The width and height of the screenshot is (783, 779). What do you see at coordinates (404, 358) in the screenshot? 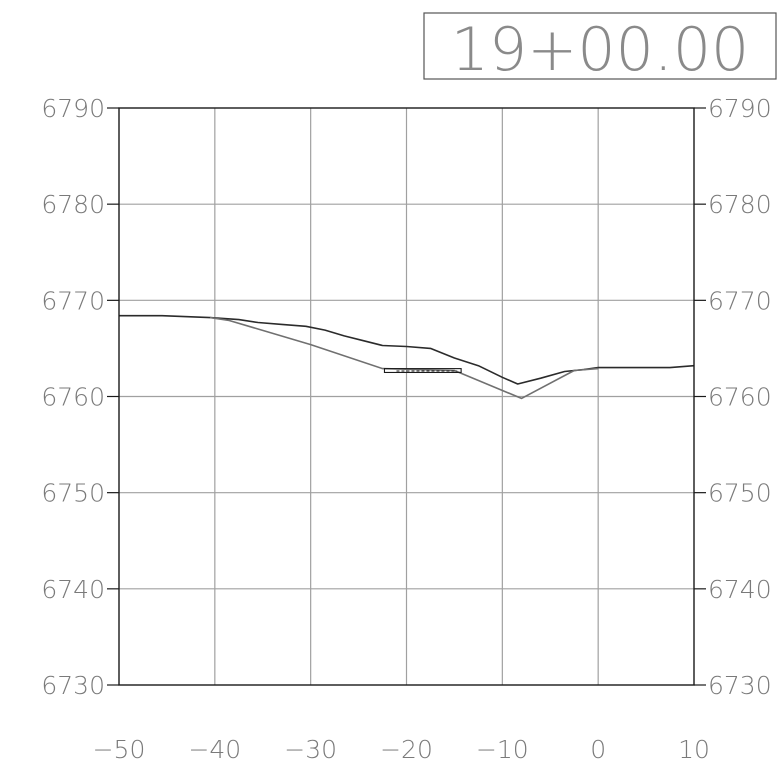
I see `proposed-grade-line` at bounding box center [404, 358].